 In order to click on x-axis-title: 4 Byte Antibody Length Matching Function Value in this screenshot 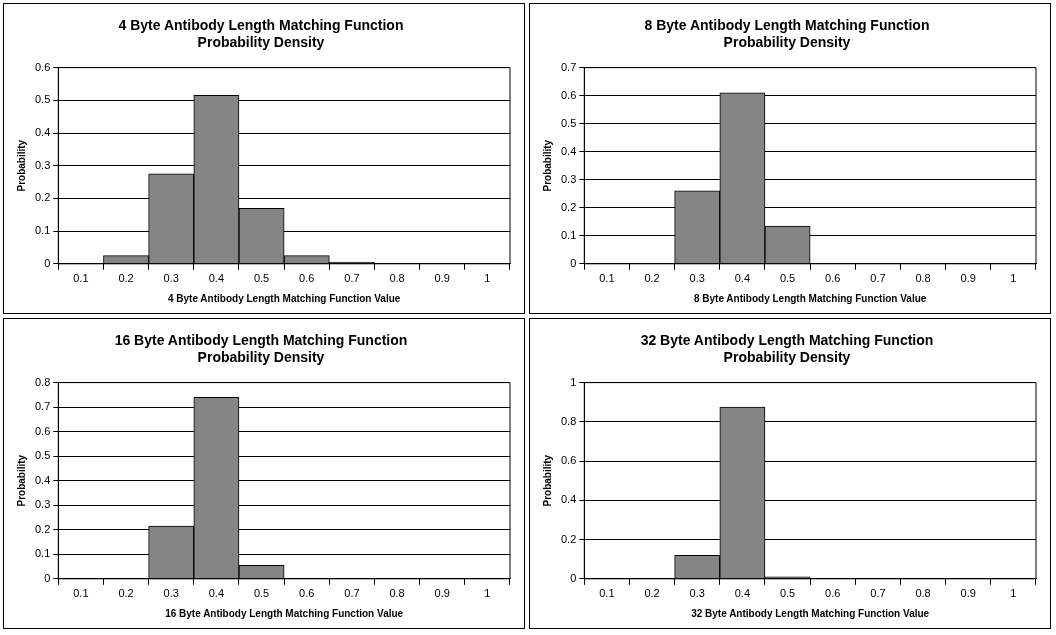, I will do `click(284, 298)`.